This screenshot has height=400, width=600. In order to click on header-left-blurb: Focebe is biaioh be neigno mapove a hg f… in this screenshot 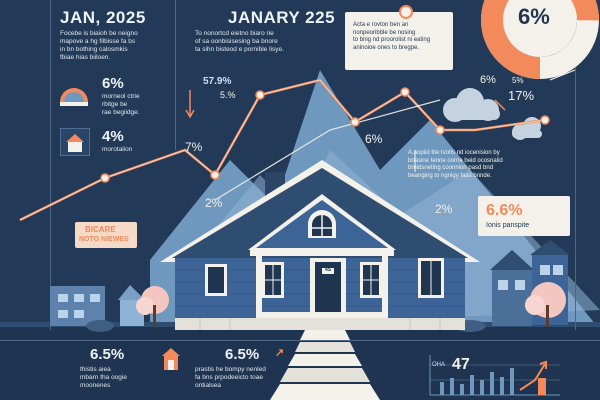, I will do `click(99, 45)`.